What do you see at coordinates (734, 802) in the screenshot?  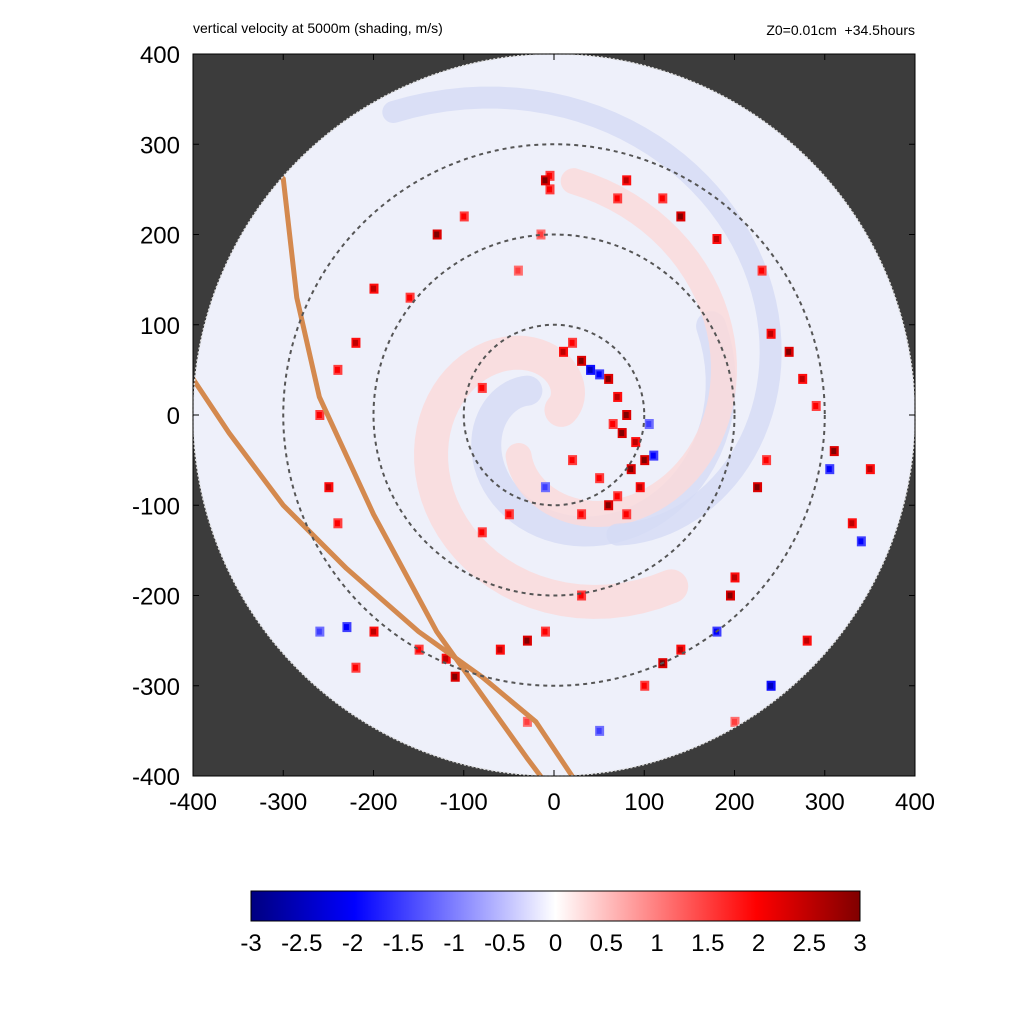 I see `x-tick-label: 200` at bounding box center [734, 802].